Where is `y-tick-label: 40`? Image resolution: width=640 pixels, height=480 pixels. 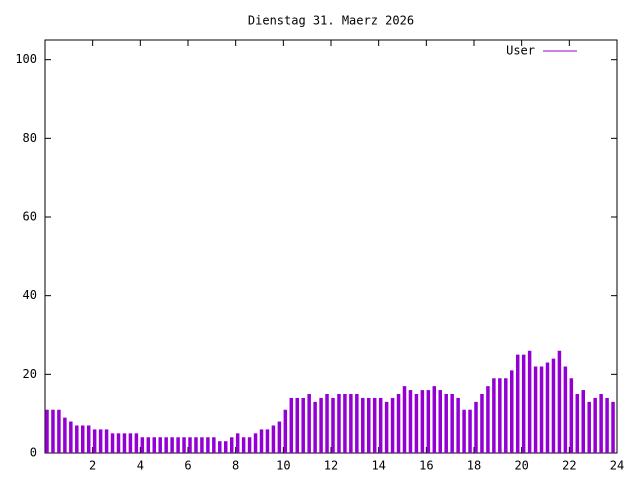 y-tick-label: 40 is located at coordinates (30, 295).